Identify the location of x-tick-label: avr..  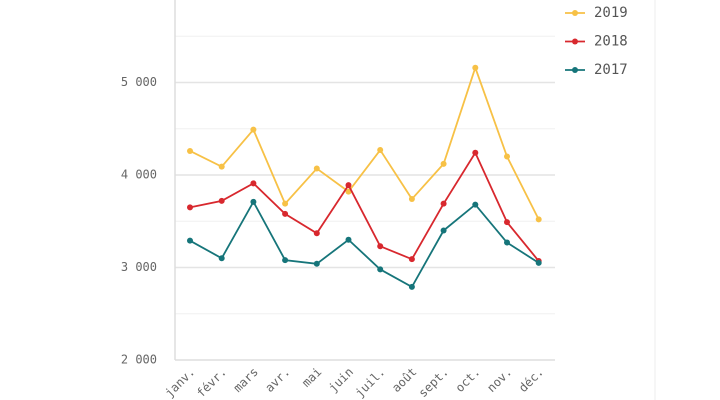
(277, 380).